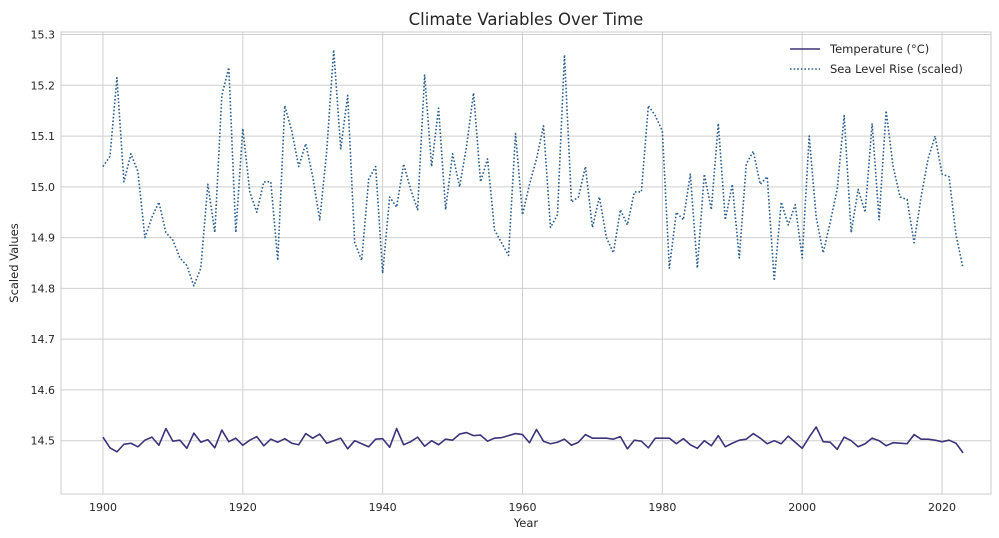 Image resolution: width=999 pixels, height=538 pixels. I want to click on x-axis: 1900 1920 1940 1960 1980 2000 2020, so click(522, 507).